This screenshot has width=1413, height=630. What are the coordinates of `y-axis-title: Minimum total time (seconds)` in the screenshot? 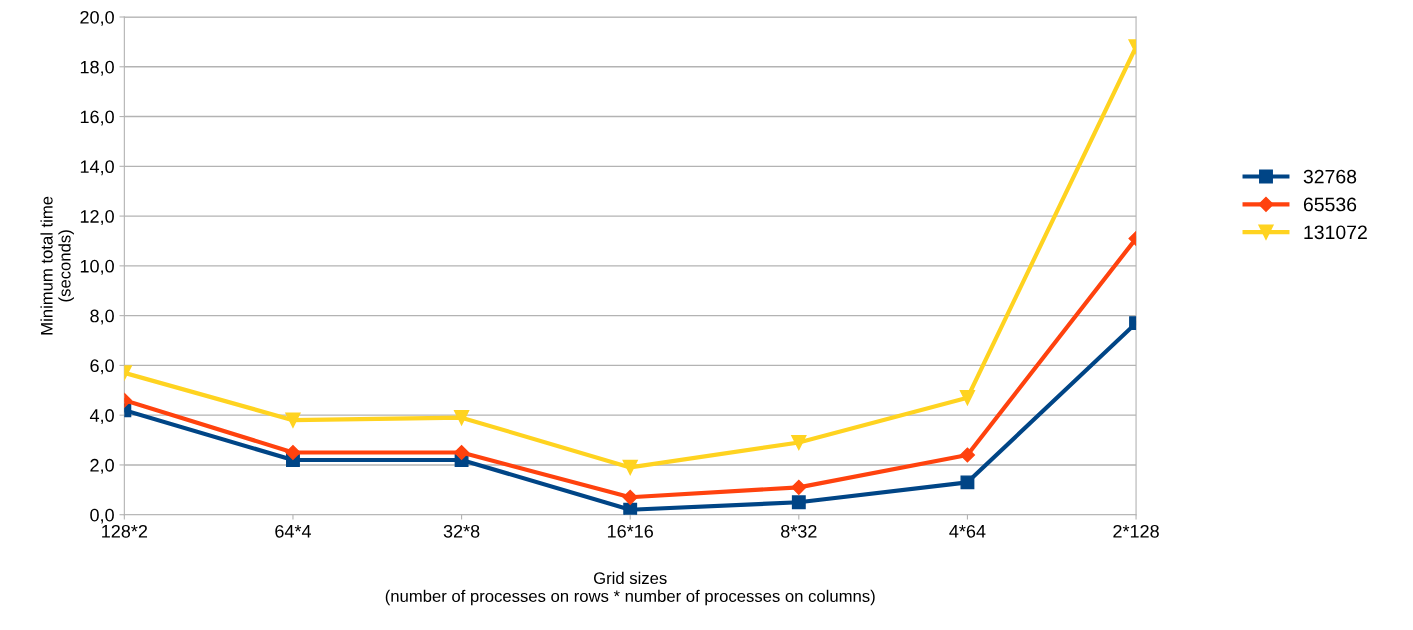 It's located at (57, 265).